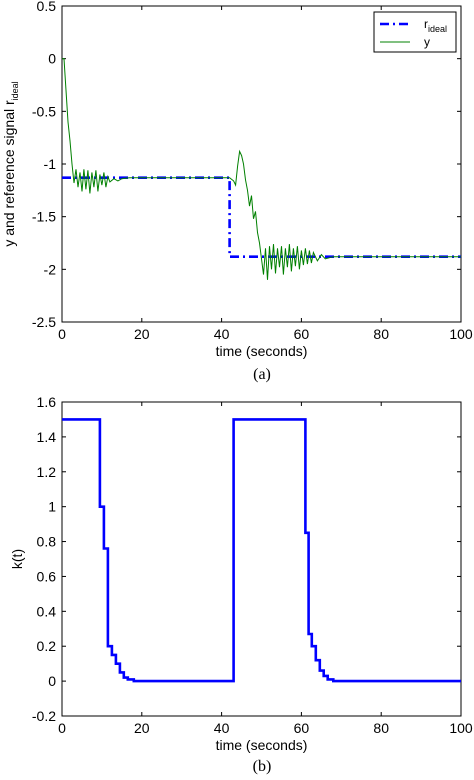  I want to click on chart-a-x-tick-label: 100, so click(461, 334).